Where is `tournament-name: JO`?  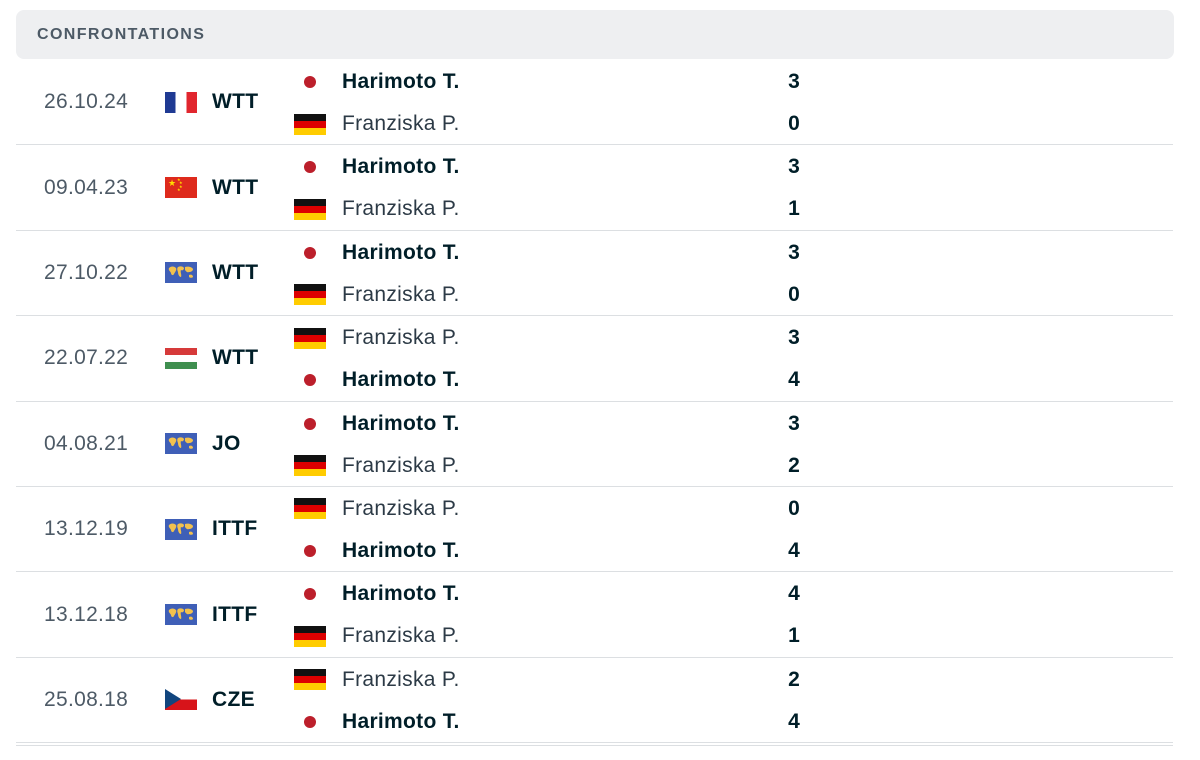 tournament-name: JO is located at coordinates (226, 443).